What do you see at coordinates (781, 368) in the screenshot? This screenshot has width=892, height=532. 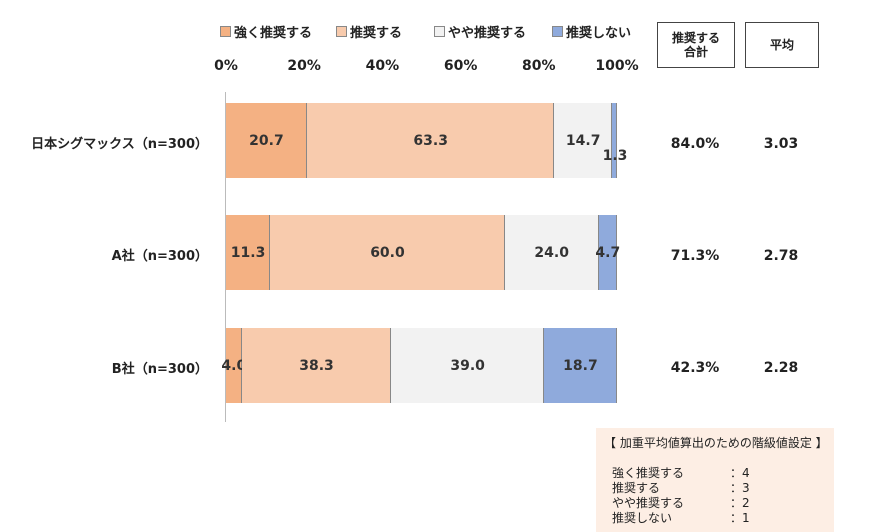 I see `average-value: 2.28` at bounding box center [781, 368].